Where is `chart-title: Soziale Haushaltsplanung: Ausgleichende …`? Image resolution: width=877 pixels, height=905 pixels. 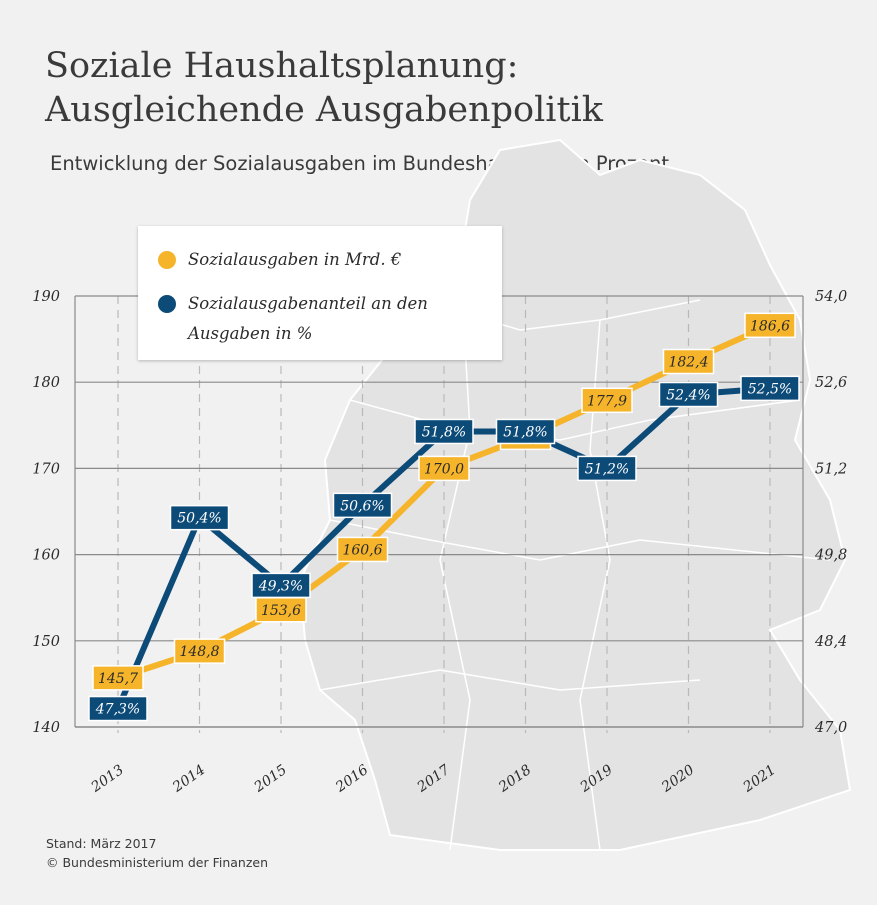 chart-title: Soziale Haushaltsplanung: Ausgleichende … is located at coordinates (445, 88).